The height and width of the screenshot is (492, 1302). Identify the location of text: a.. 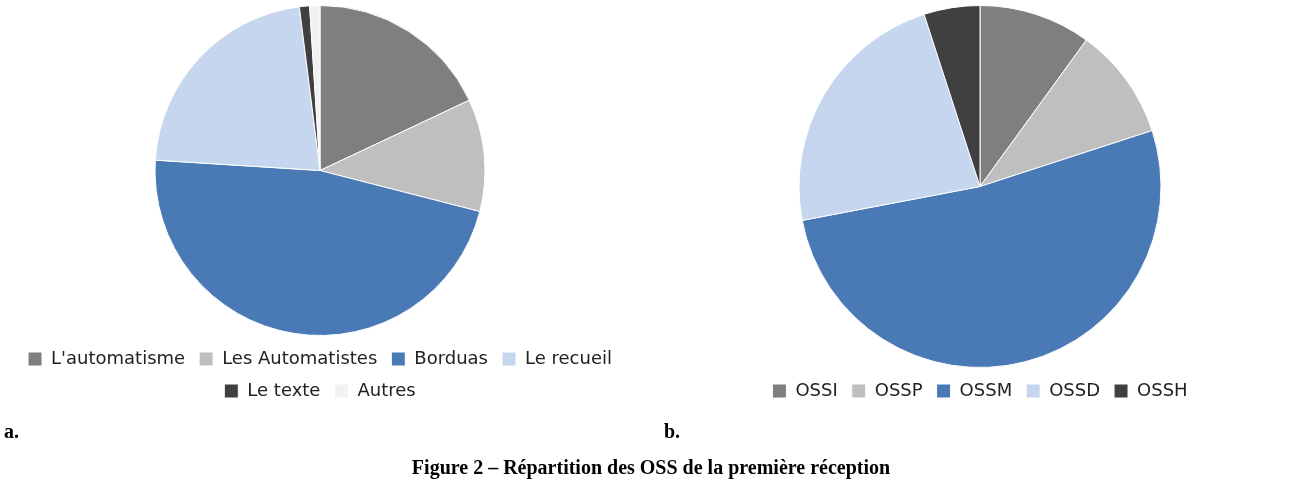
(11, 431).